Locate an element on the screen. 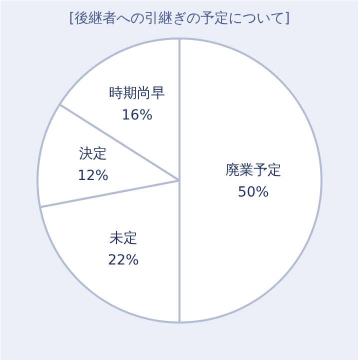 Image resolution: width=358 pixels, height=360 pixels. data-label: 50% is located at coordinates (253, 192).